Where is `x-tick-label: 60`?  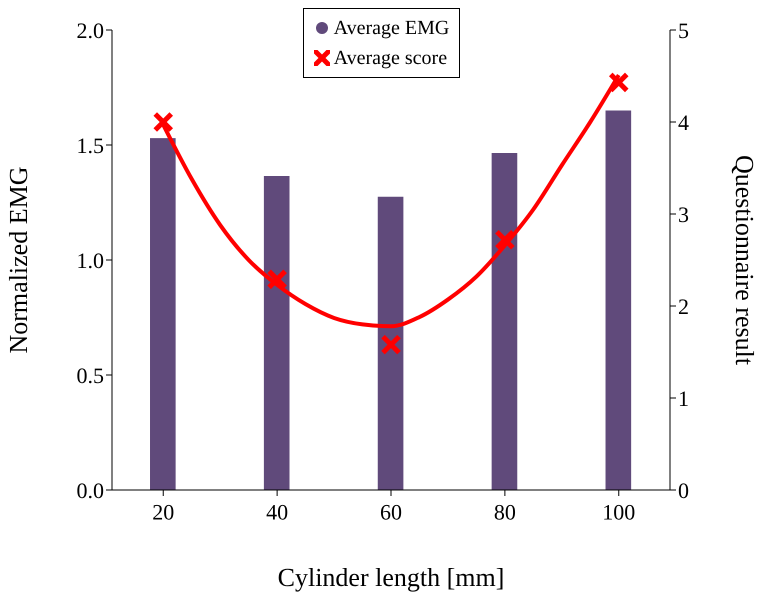
x-tick-label: 60 is located at coordinates (391, 512).